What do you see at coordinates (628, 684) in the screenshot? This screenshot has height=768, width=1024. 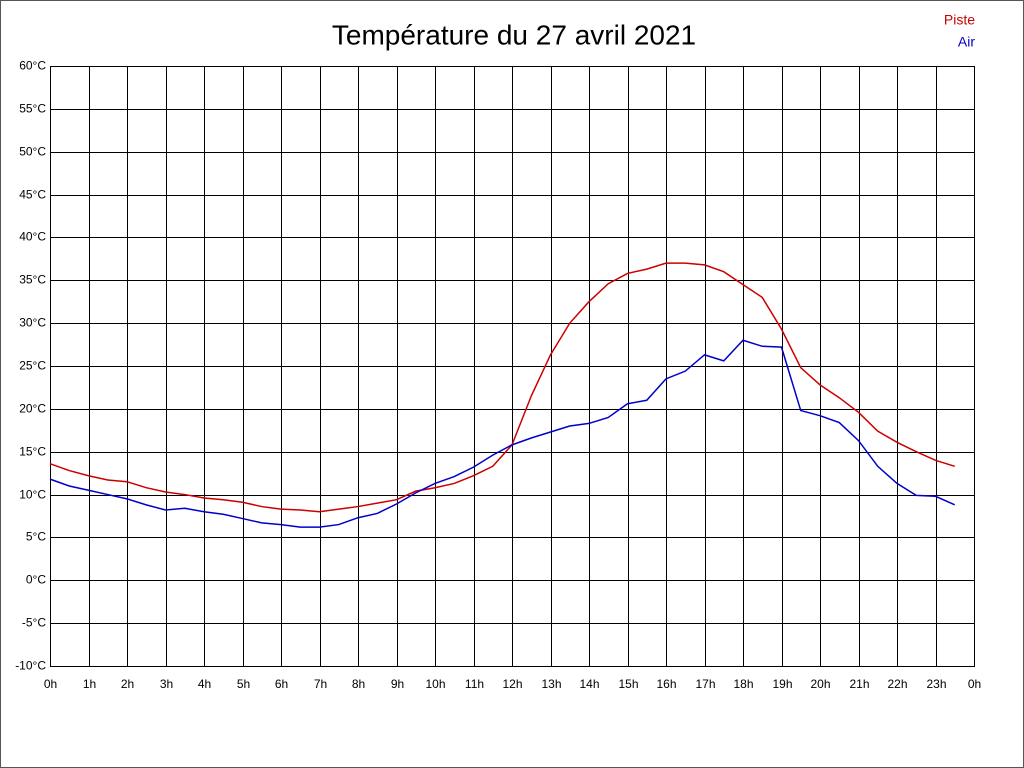 I see `x-tick-label: 15h` at bounding box center [628, 684].